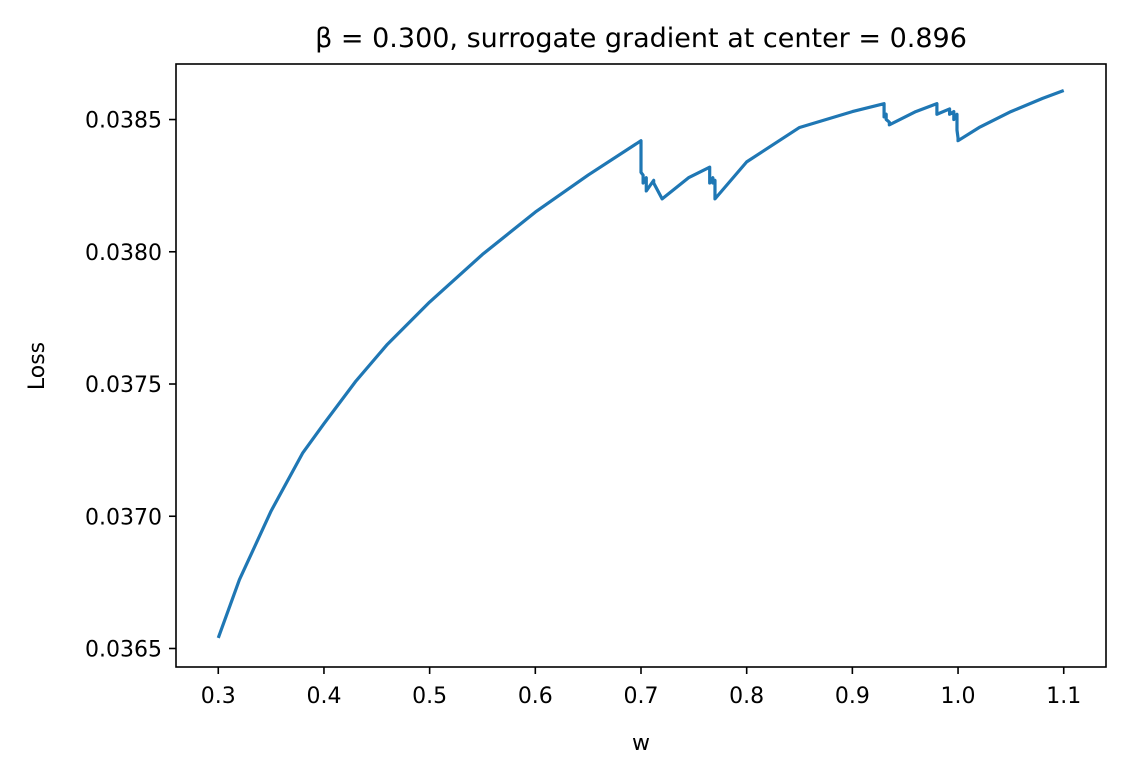 This screenshot has width=1125, height=775. Describe the element at coordinates (641, 743) in the screenshot. I see `x-axis-label: w` at that location.